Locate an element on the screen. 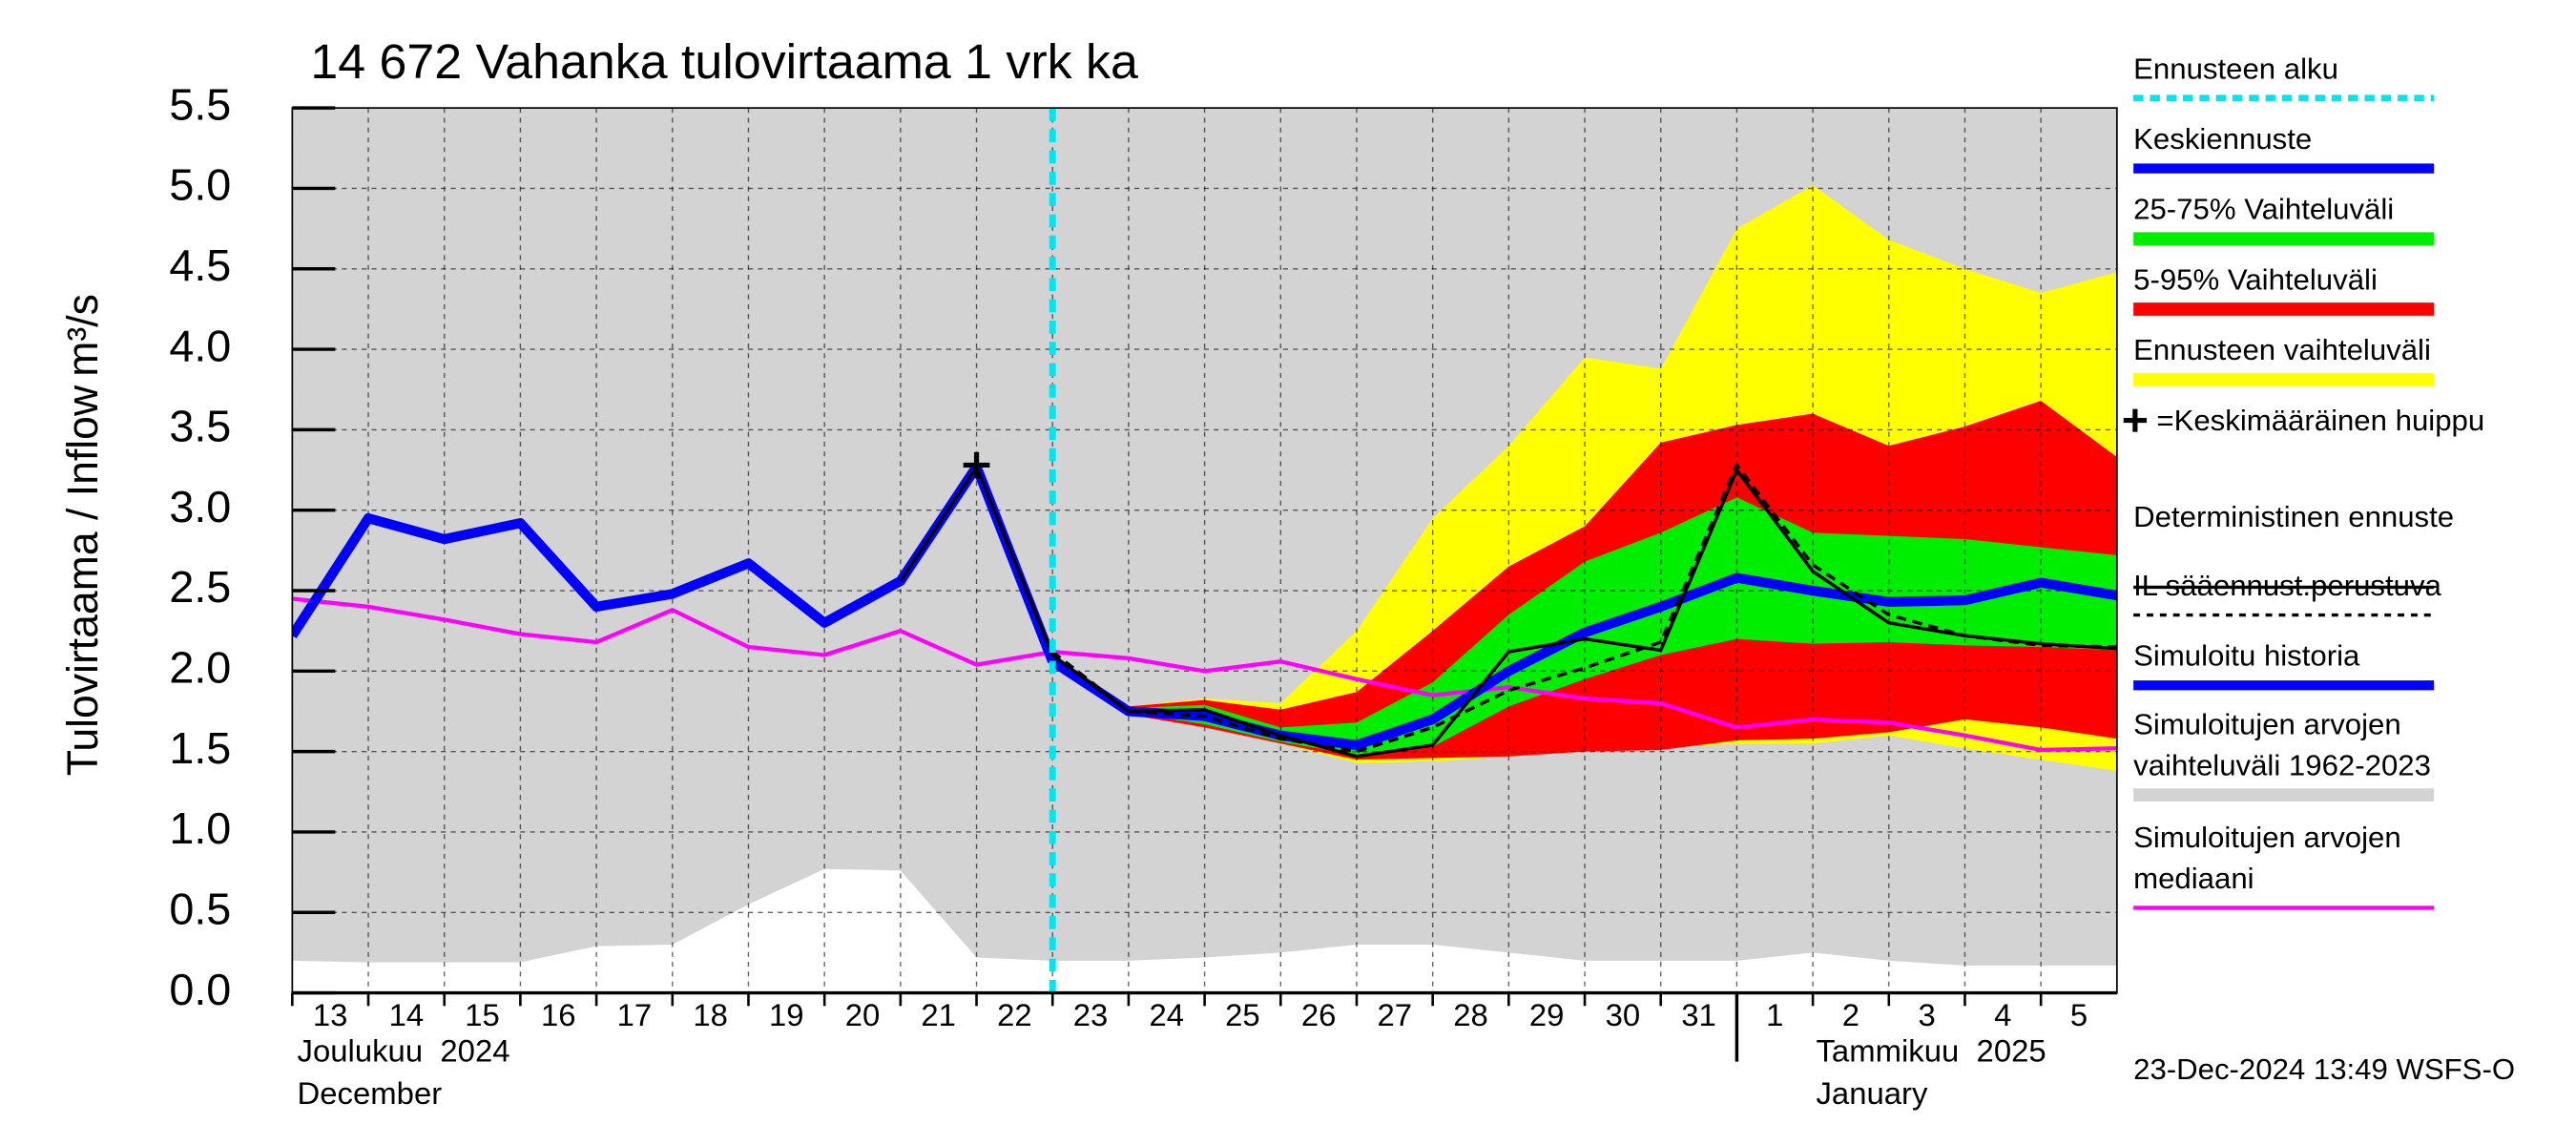 This screenshot has height=1145, width=2576. x-tick-label: 4 is located at coordinates (2002, 1014).